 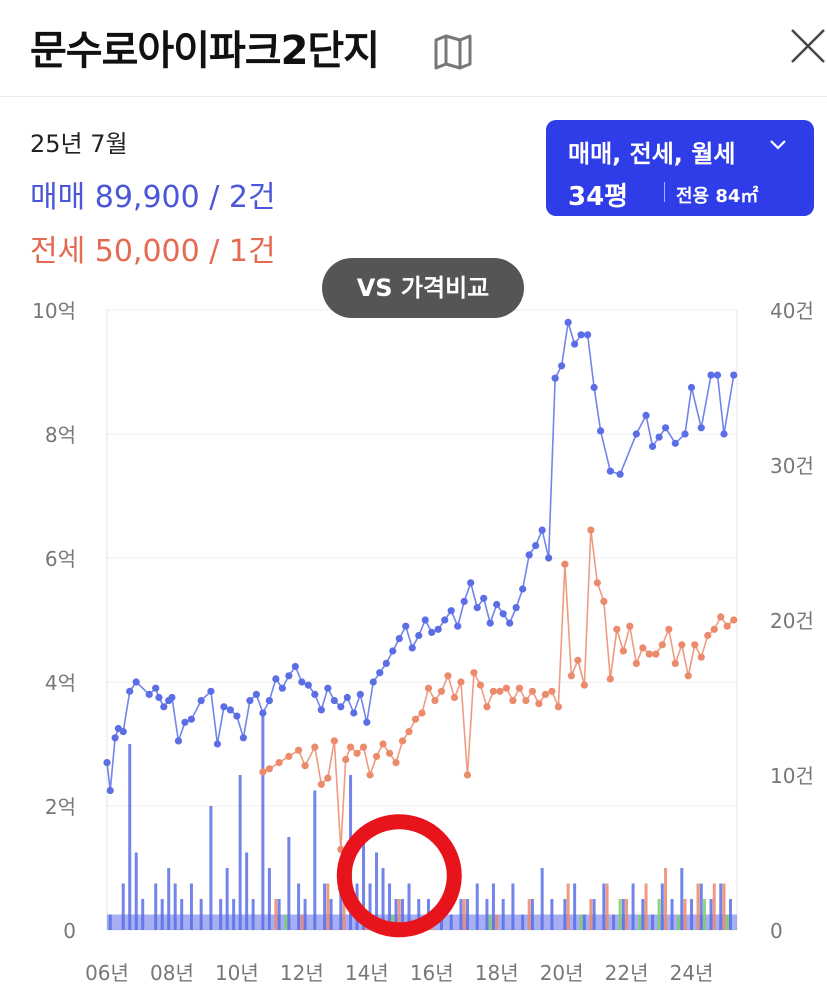 What do you see at coordinates (237, 973) in the screenshot?
I see `x-tick-label: 10년` at bounding box center [237, 973].